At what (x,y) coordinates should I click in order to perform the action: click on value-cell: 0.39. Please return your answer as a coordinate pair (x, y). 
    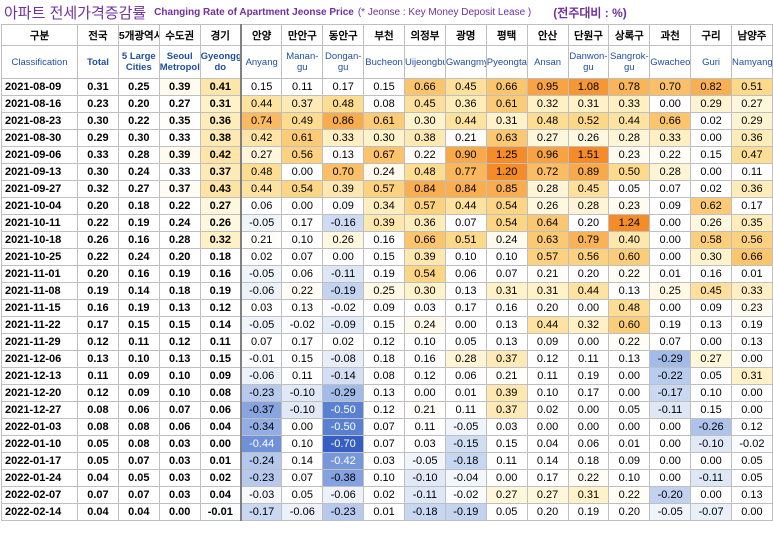
    Looking at the image, I should click on (384, 223).